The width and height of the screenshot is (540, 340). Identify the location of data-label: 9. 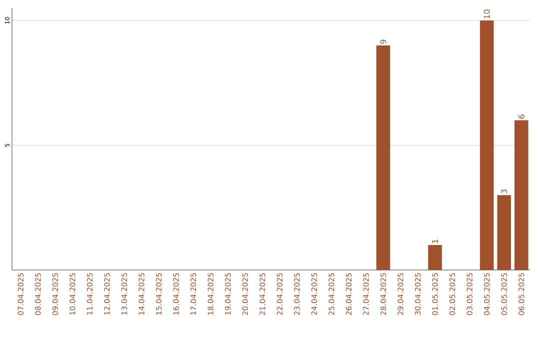
(383, 42).